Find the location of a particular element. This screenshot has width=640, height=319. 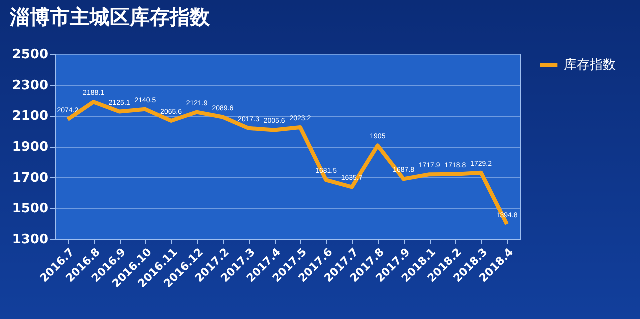

y-tick-label: 2500 is located at coordinates (30, 55).